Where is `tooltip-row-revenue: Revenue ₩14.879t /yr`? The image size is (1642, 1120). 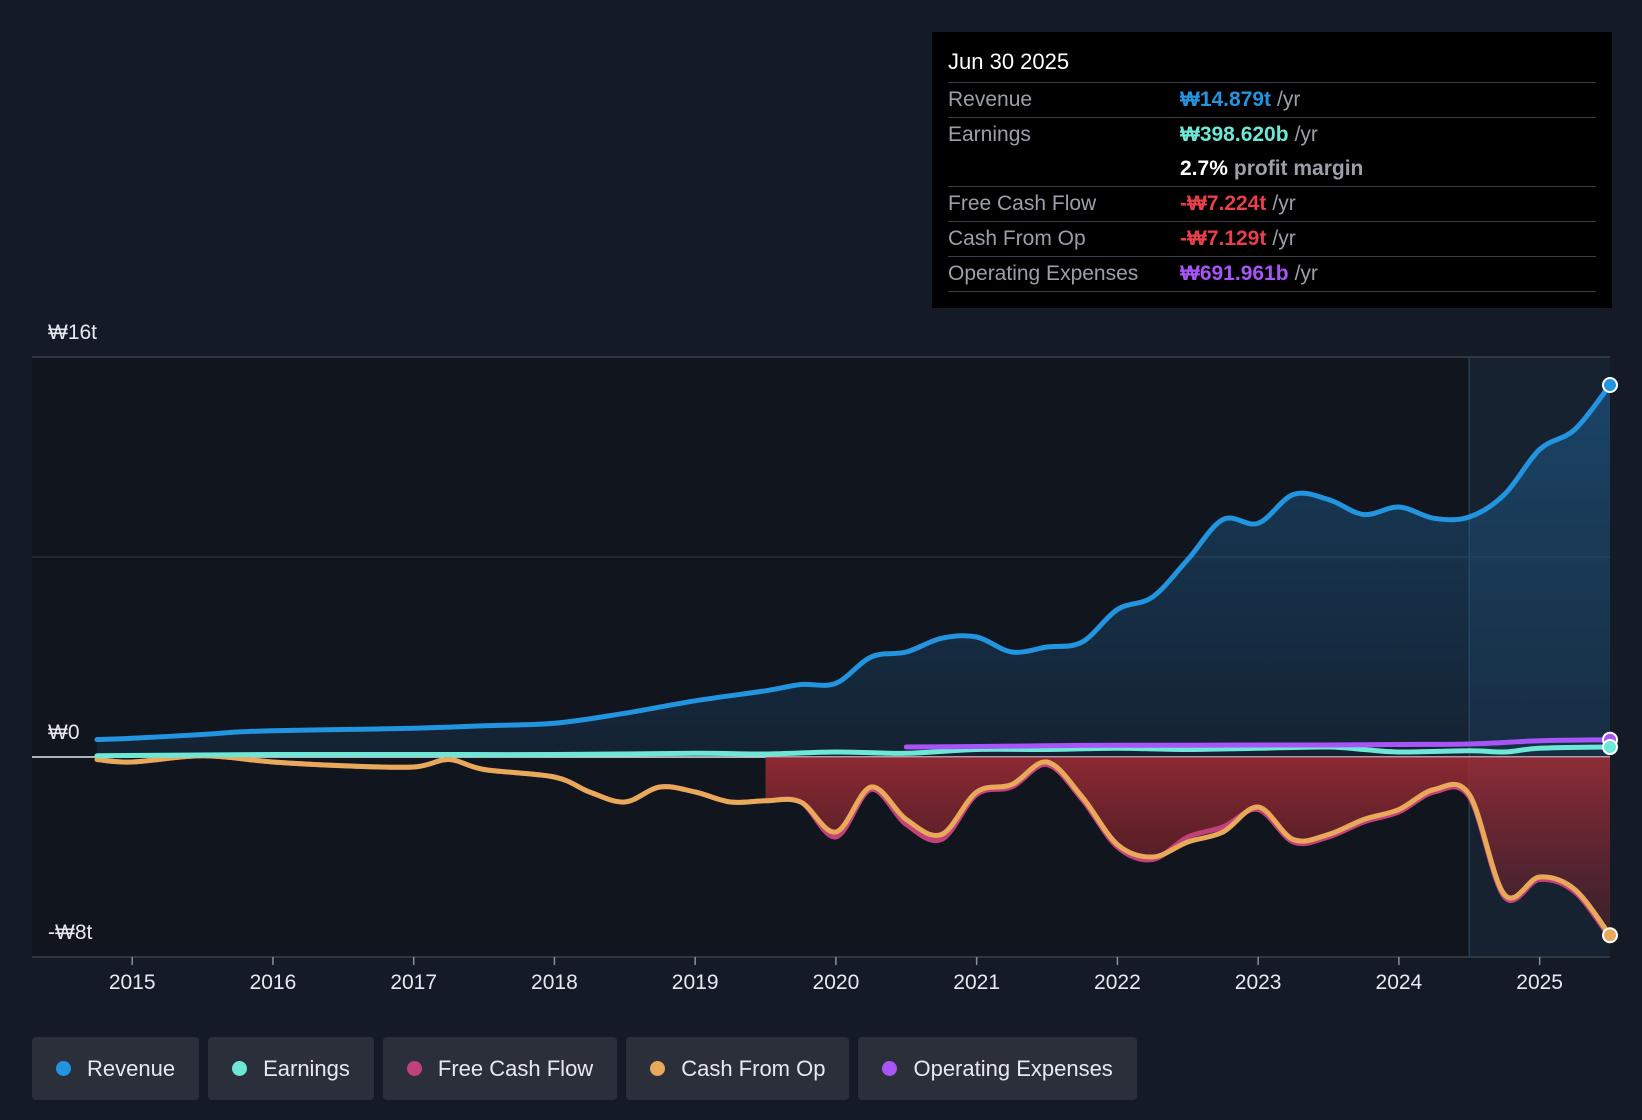 tooltip-row-revenue: Revenue ₩14.879t /yr is located at coordinates (1272, 99).